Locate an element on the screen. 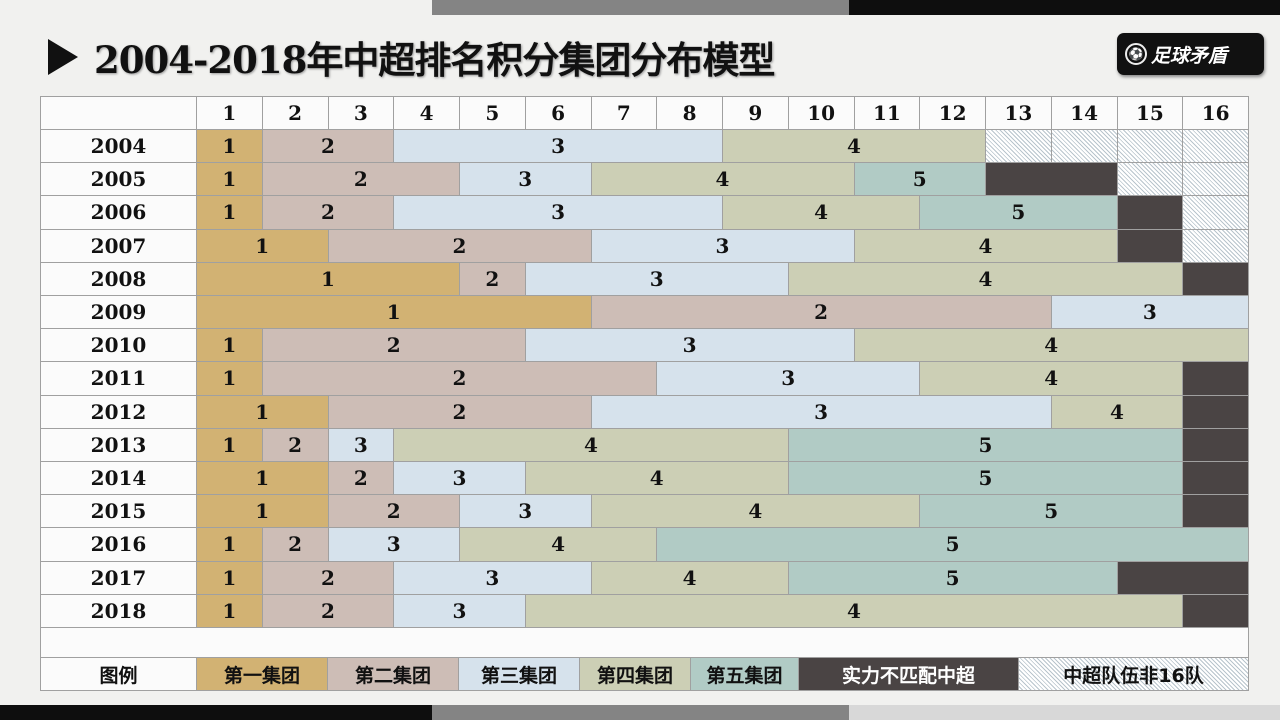 The image size is (1280, 720). column-header-2: 2 is located at coordinates (295, 113).